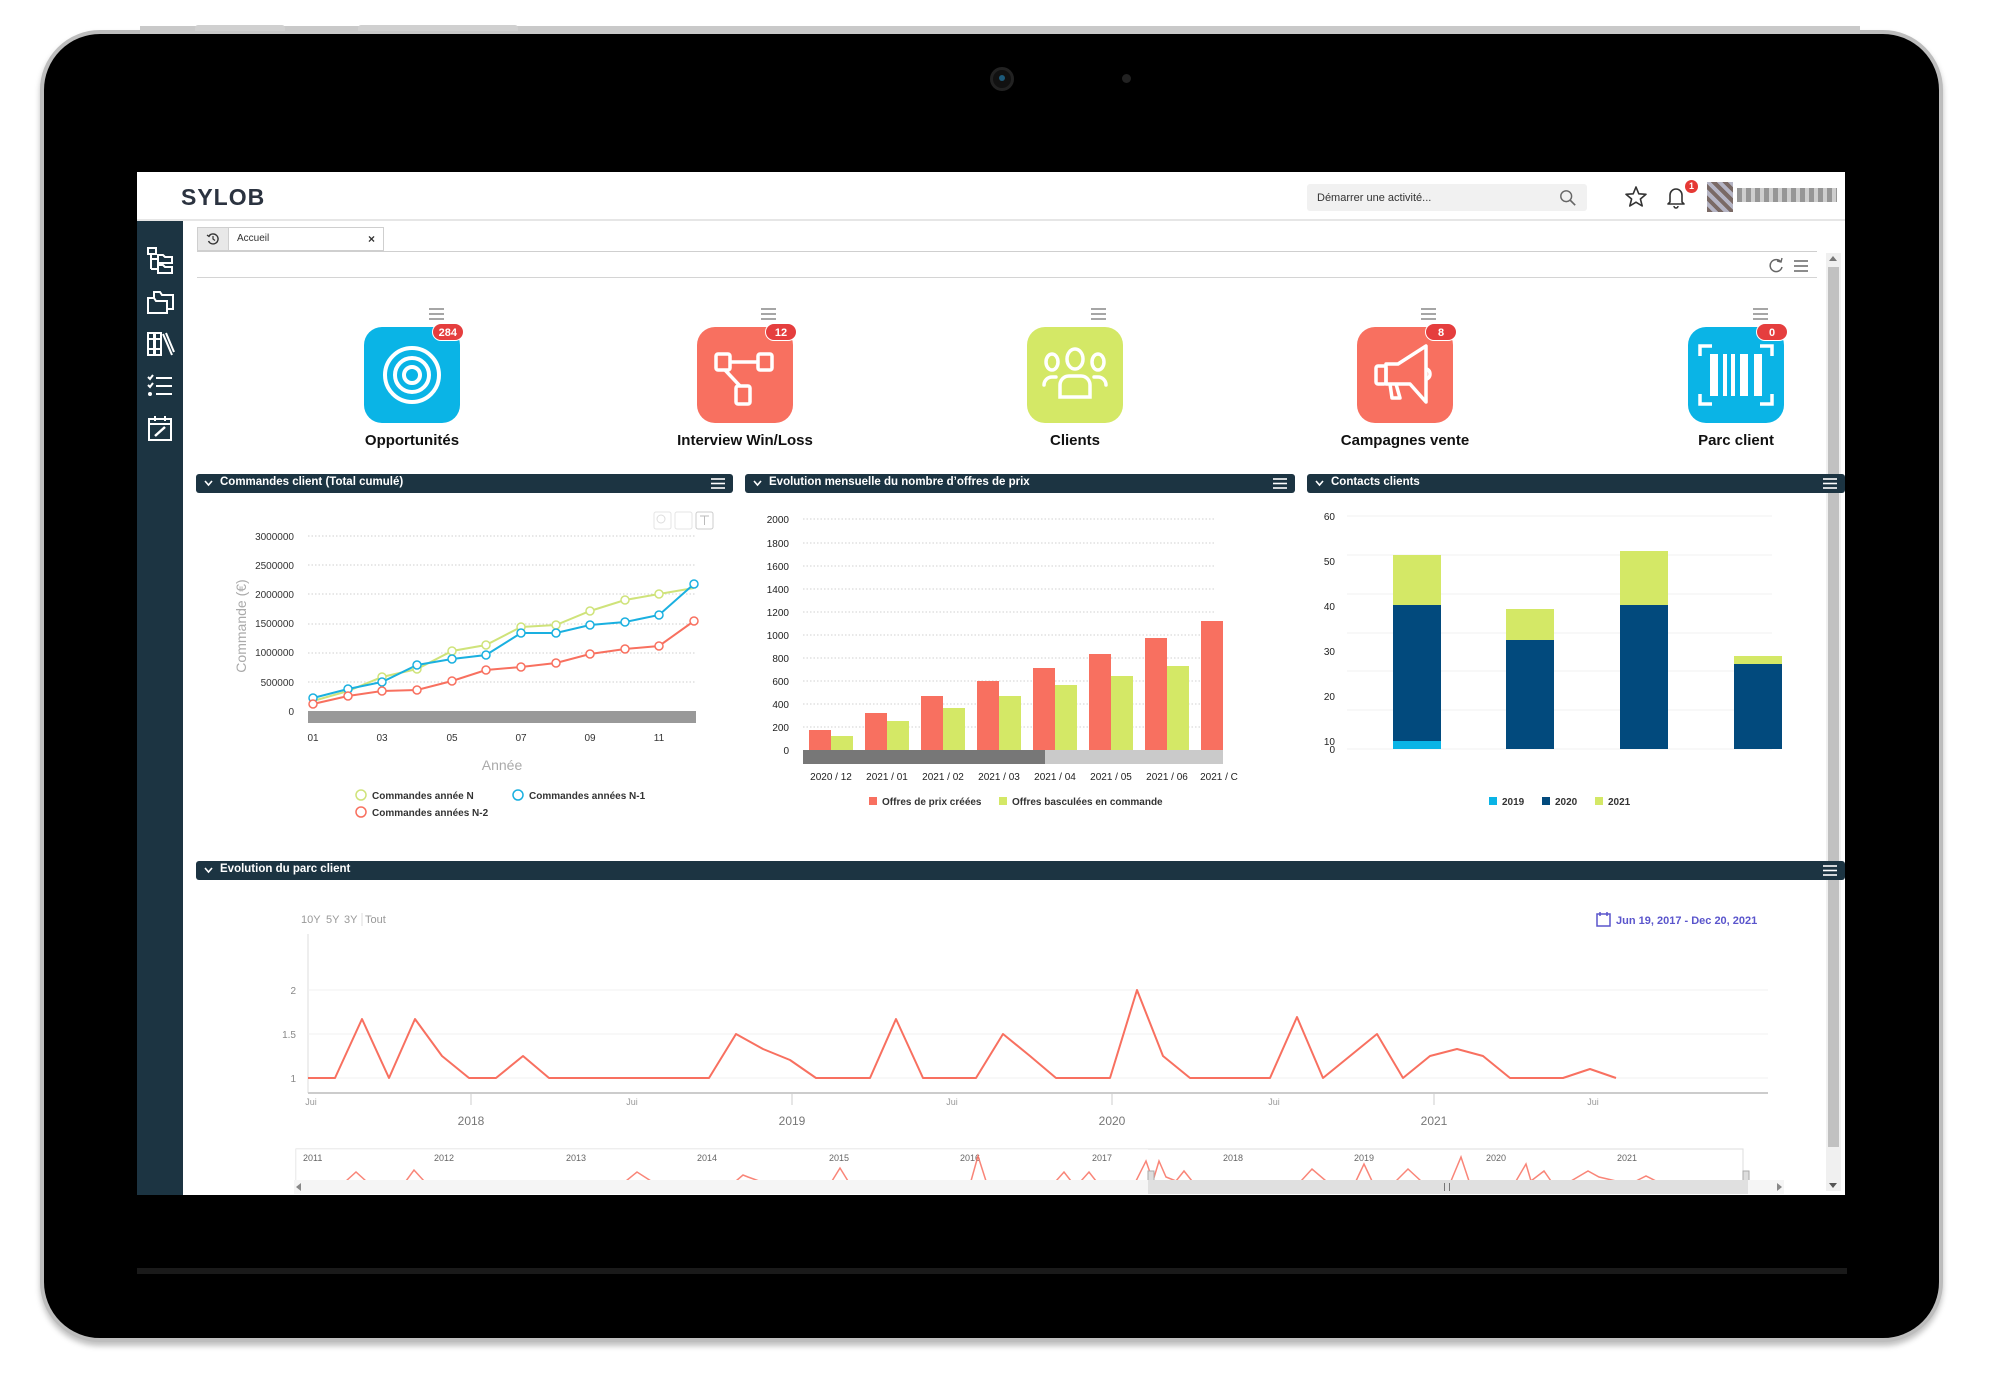  What do you see at coordinates (312, 482) in the screenshot?
I see `panel-title: Commandes client (Total cumulé)` at bounding box center [312, 482].